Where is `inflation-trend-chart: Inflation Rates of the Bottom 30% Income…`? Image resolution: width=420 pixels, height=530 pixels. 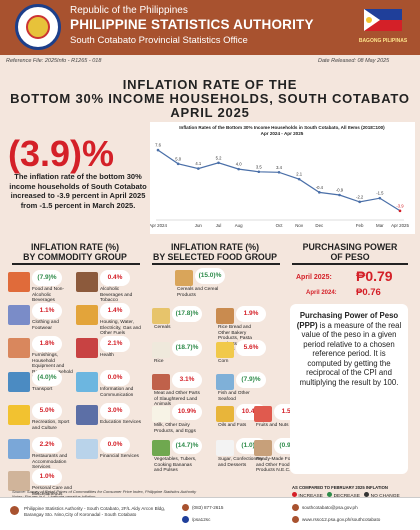
inflation-trend-chart: Inflation Rates of the Bottom 30% Income… is located at coordinates (282, 178).